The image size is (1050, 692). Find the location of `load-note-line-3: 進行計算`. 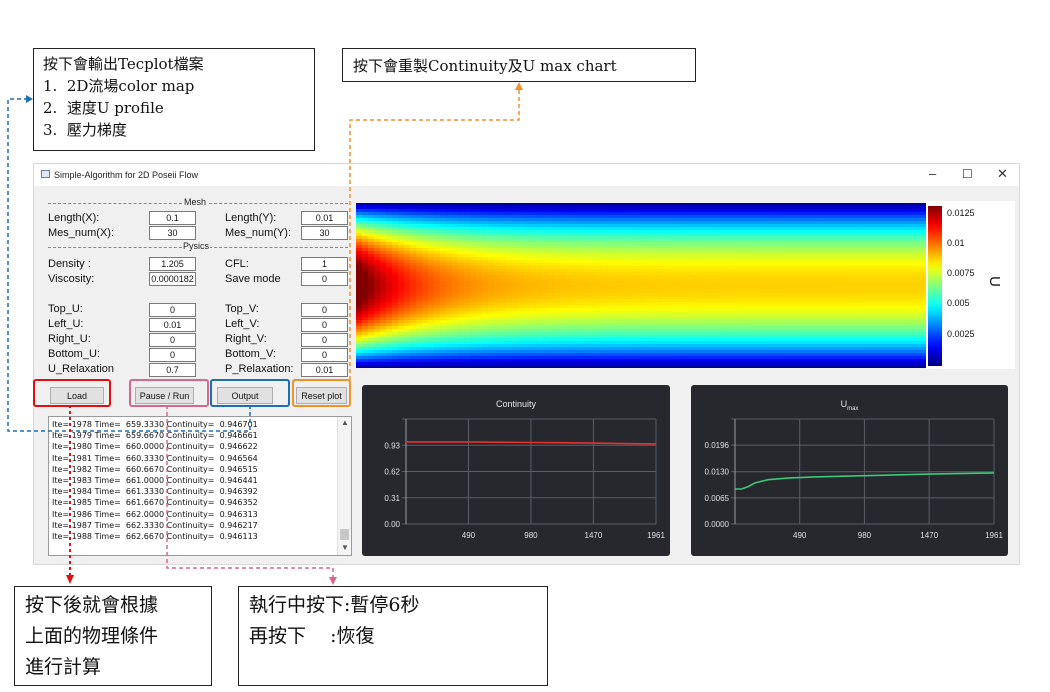

load-note-line-3: 進行計算 is located at coordinates (63, 667).